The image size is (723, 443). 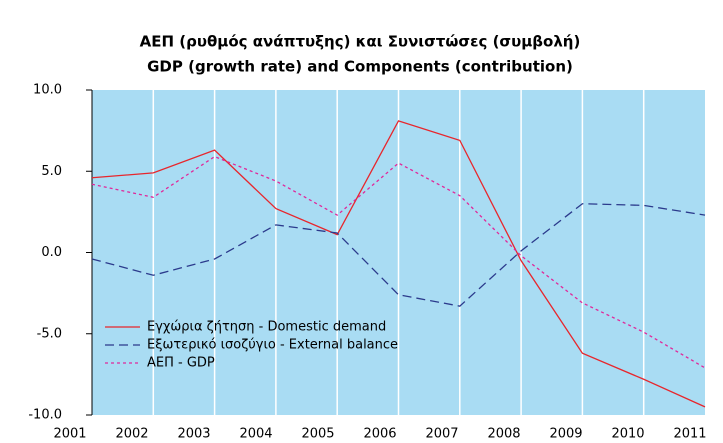 What do you see at coordinates (193, 434) in the screenshot?
I see `x-tick-label: 2003` at bounding box center [193, 434].